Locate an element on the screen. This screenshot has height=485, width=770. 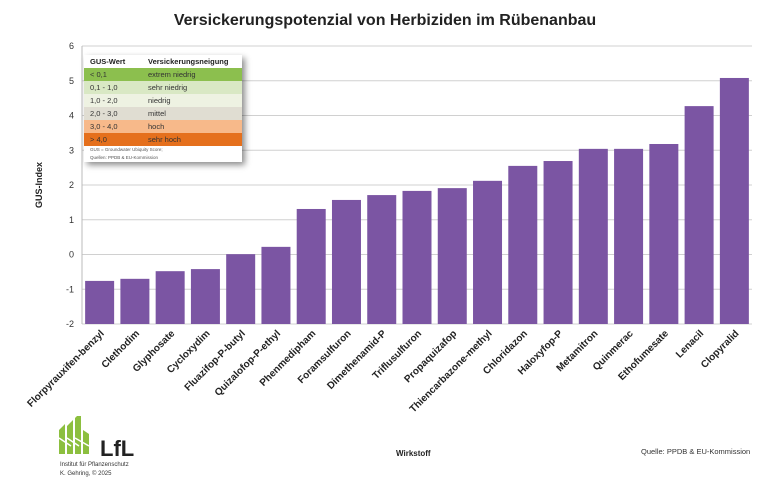
legend-row: < 0,1 extrem niedrig is located at coordinates (163, 74).